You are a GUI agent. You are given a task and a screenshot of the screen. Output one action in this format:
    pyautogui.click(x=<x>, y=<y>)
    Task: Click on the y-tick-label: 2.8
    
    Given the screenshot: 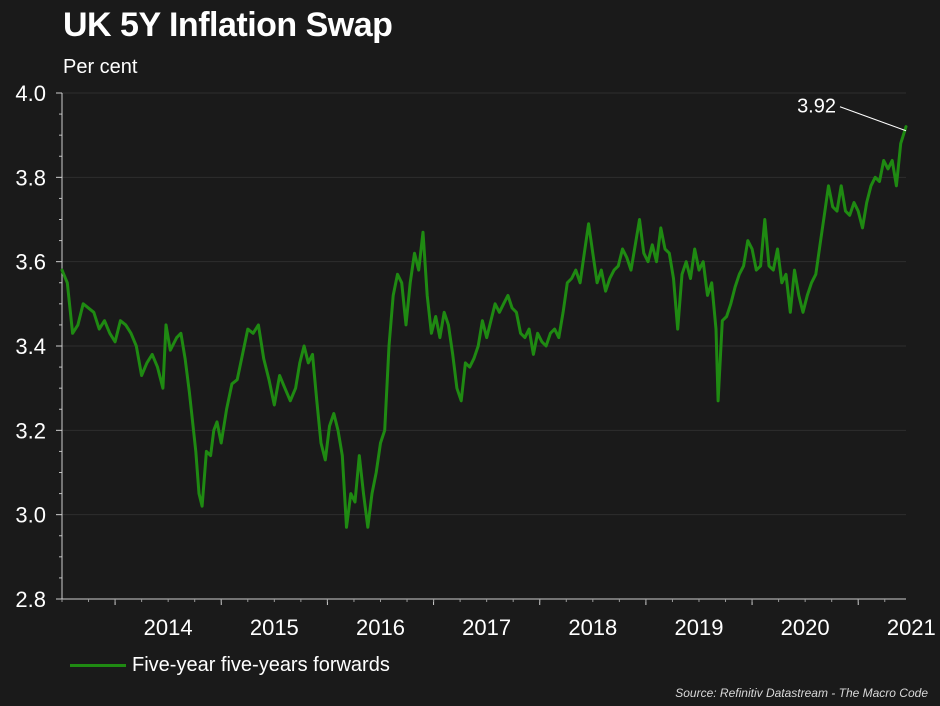 What is the action you would take?
    pyautogui.click(x=30, y=599)
    